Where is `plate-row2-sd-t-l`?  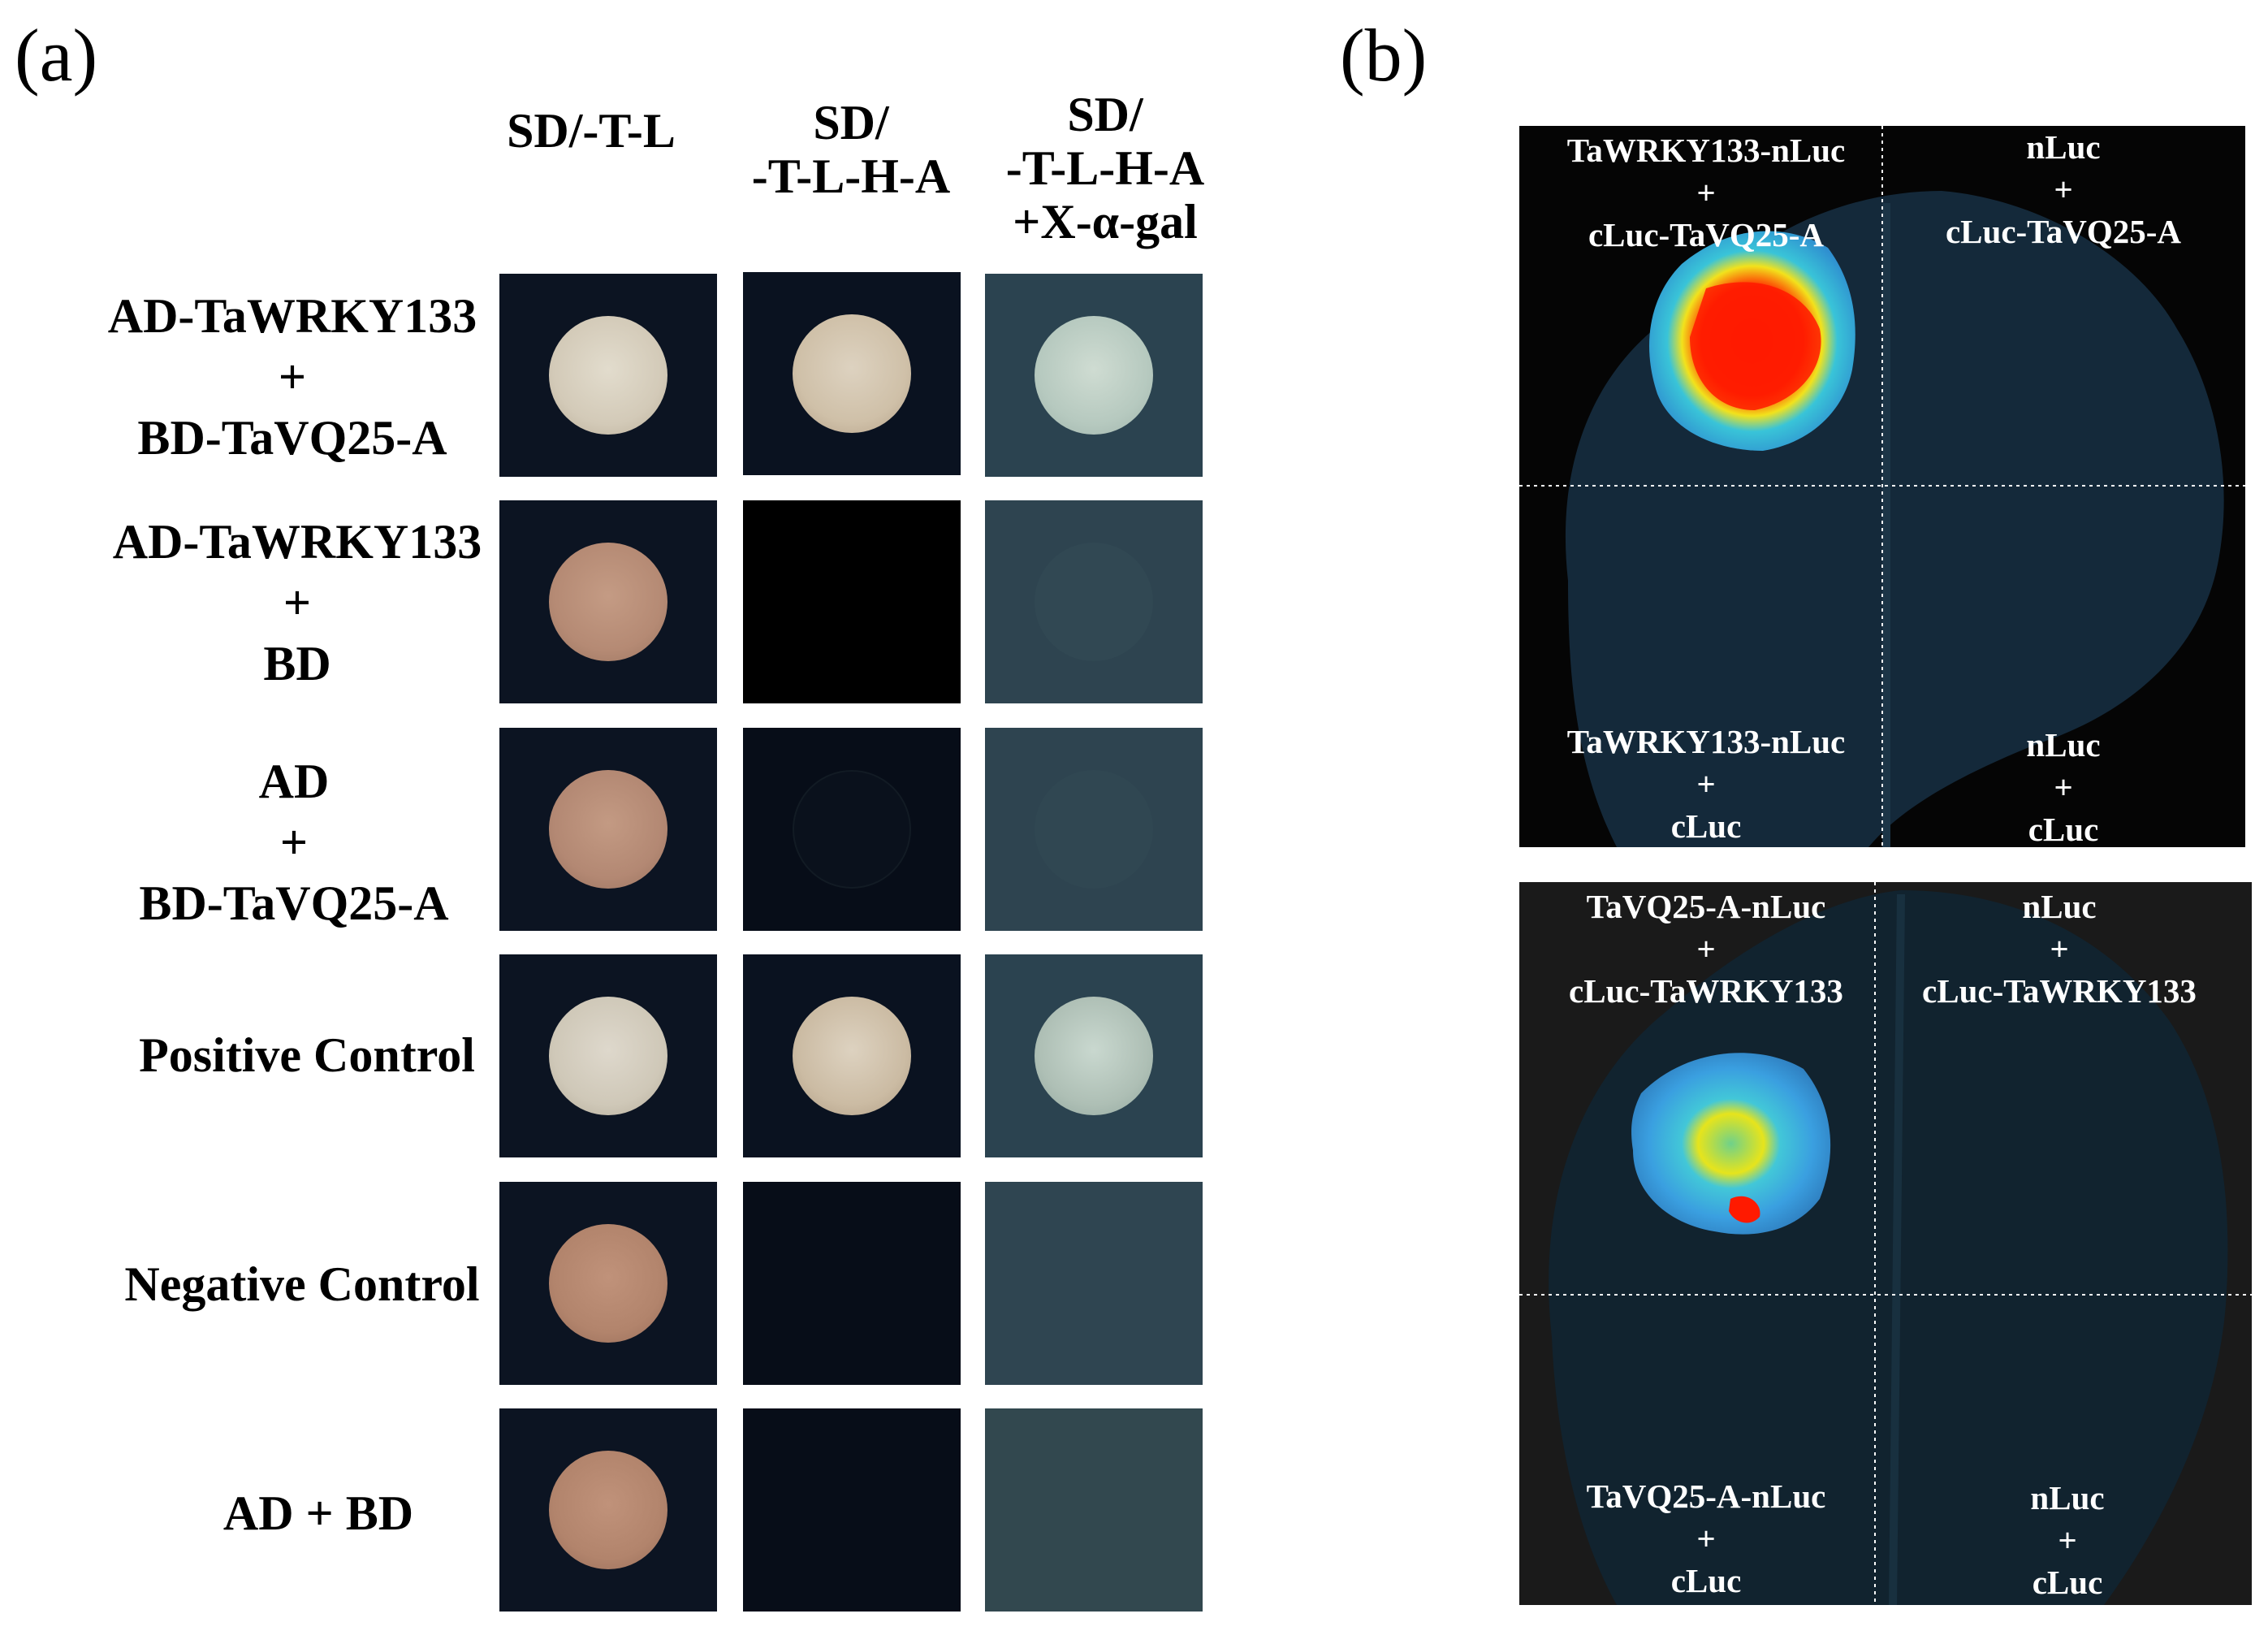
plate-row2-sd-t-l is located at coordinates (608, 601).